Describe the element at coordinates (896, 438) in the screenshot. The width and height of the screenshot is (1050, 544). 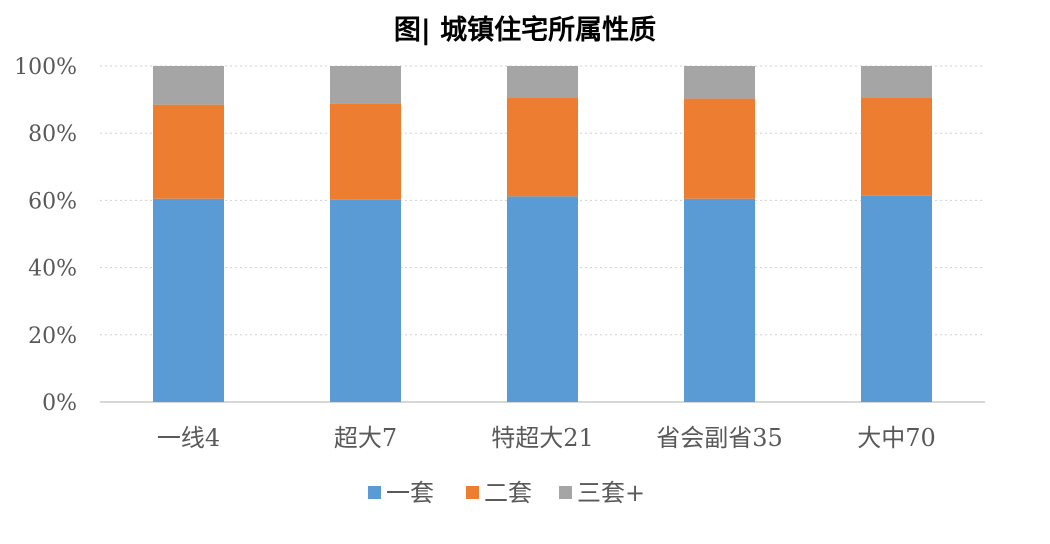
I see `x-tick-label: 大中70` at that location.